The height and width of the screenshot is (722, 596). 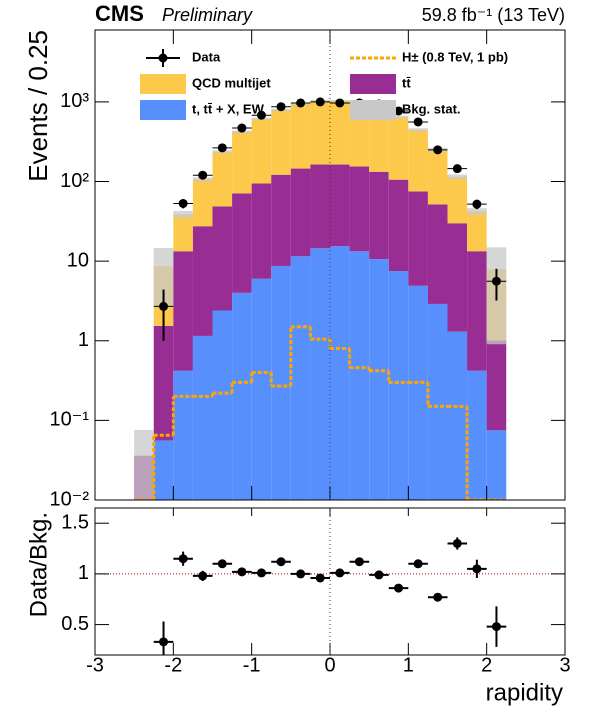 I want to click on y-tick-label: 10³, so click(x=74, y=101).